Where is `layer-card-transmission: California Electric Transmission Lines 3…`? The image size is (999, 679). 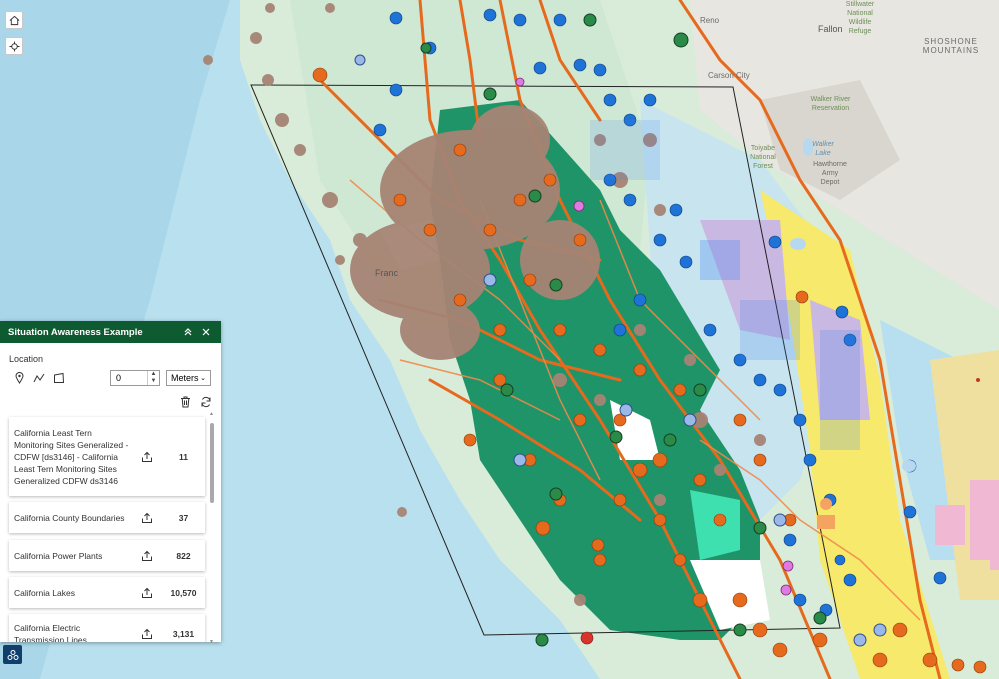 layer-card-transmission: California Electric Transmission Lines 3… is located at coordinates (107, 628).